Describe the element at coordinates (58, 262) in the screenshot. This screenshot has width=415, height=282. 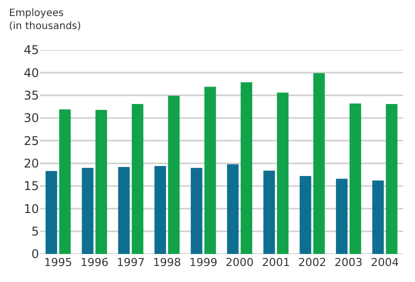
I see `x-tick-label: 1995` at that location.